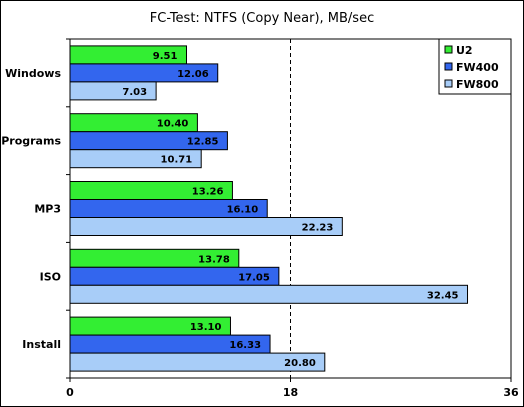 This screenshot has width=524, height=407. What do you see at coordinates (477, 84) in the screenshot?
I see `legend-label: FW800` at bounding box center [477, 84].